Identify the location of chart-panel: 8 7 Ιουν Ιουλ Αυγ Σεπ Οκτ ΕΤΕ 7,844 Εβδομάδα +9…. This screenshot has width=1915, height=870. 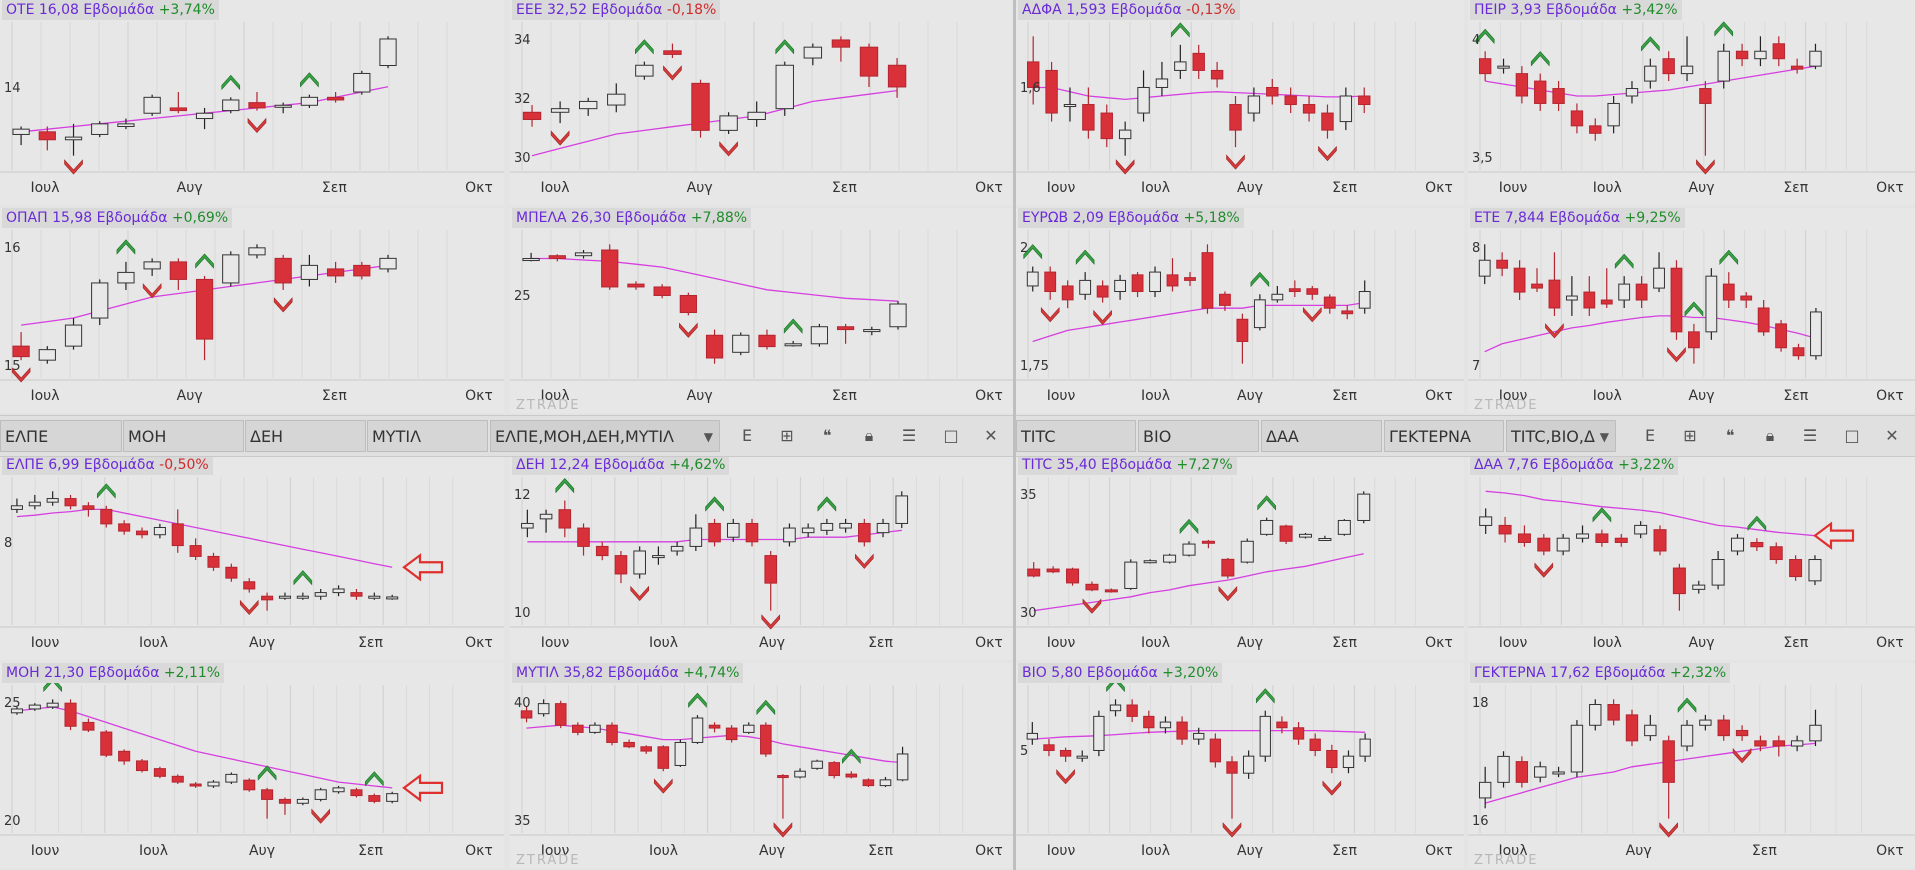
(1691, 310).